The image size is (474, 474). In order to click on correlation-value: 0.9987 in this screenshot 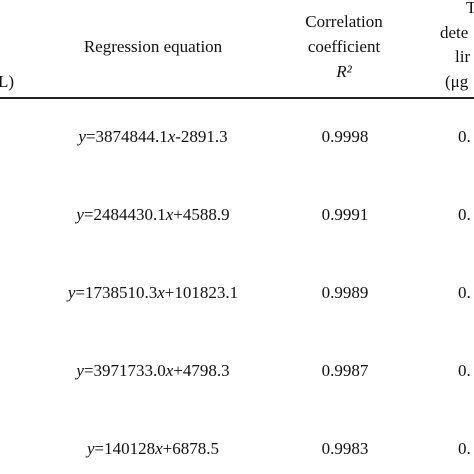, I will do `click(345, 370)`.